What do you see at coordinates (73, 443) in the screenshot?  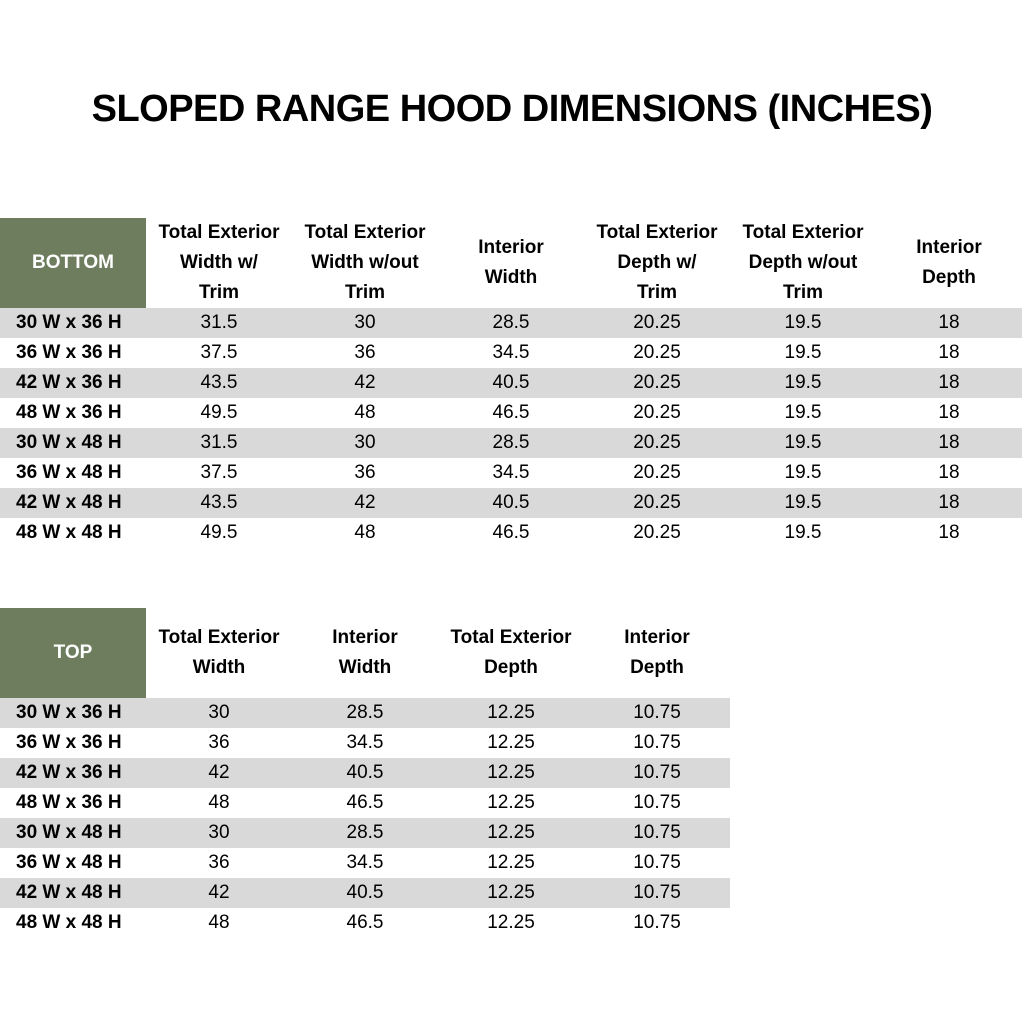 I see `row-label: 30 W x 48 H` at bounding box center [73, 443].